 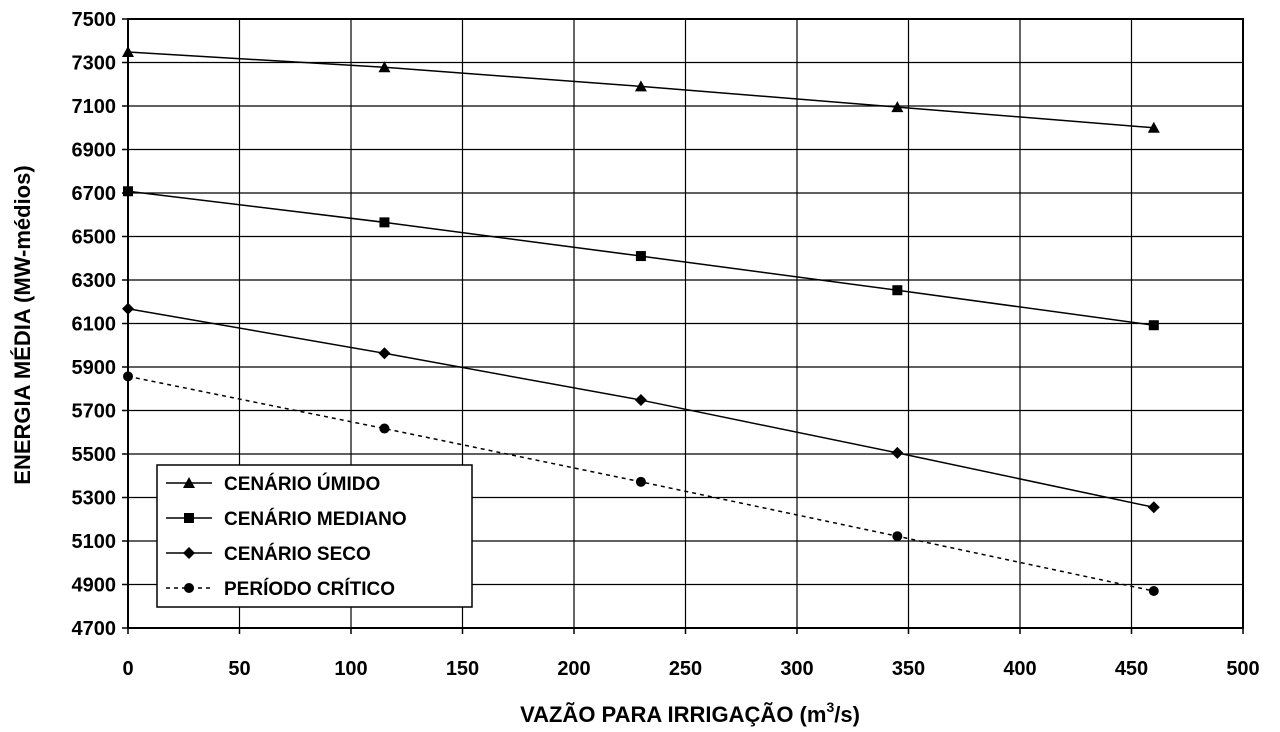 What do you see at coordinates (302, 484) in the screenshot?
I see `legend-label: CENÁRIO ÚMIDO` at bounding box center [302, 484].